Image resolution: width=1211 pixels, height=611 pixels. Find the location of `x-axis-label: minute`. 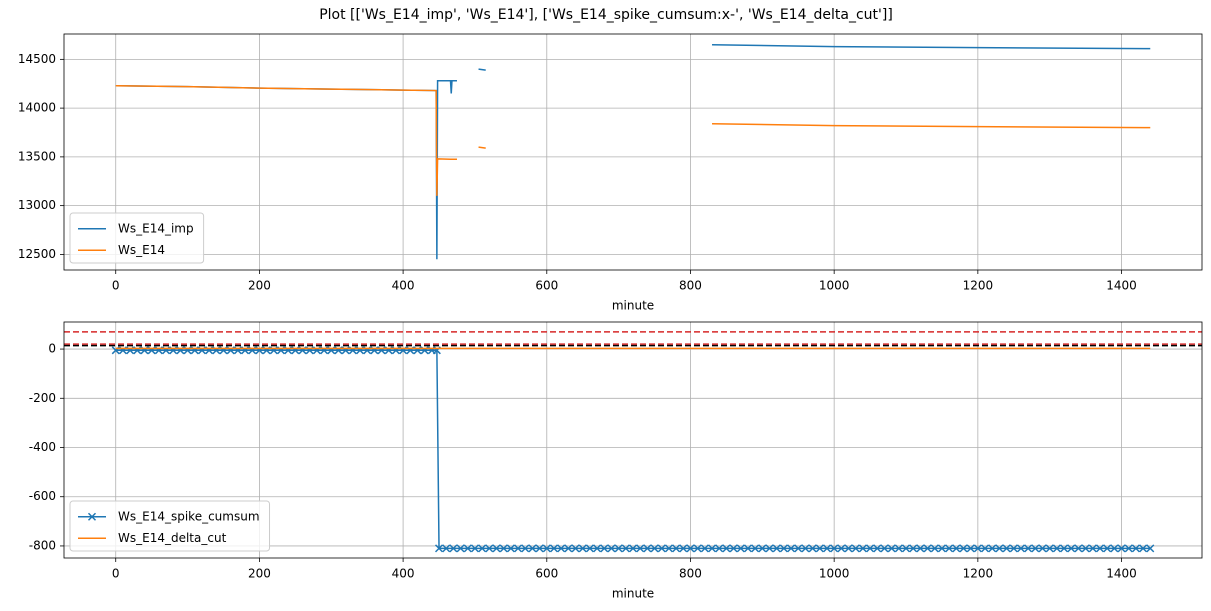

x-axis-label: minute is located at coordinates (633, 306).